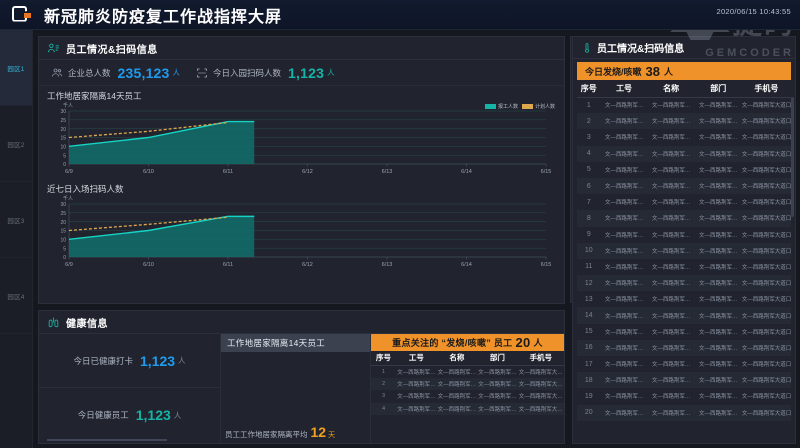 Image resolution: width=800 pixels, height=448 pixels. What do you see at coordinates (384, 371) in the screenshot?
I see `row-index: 1` at bounding box center [384, 371].